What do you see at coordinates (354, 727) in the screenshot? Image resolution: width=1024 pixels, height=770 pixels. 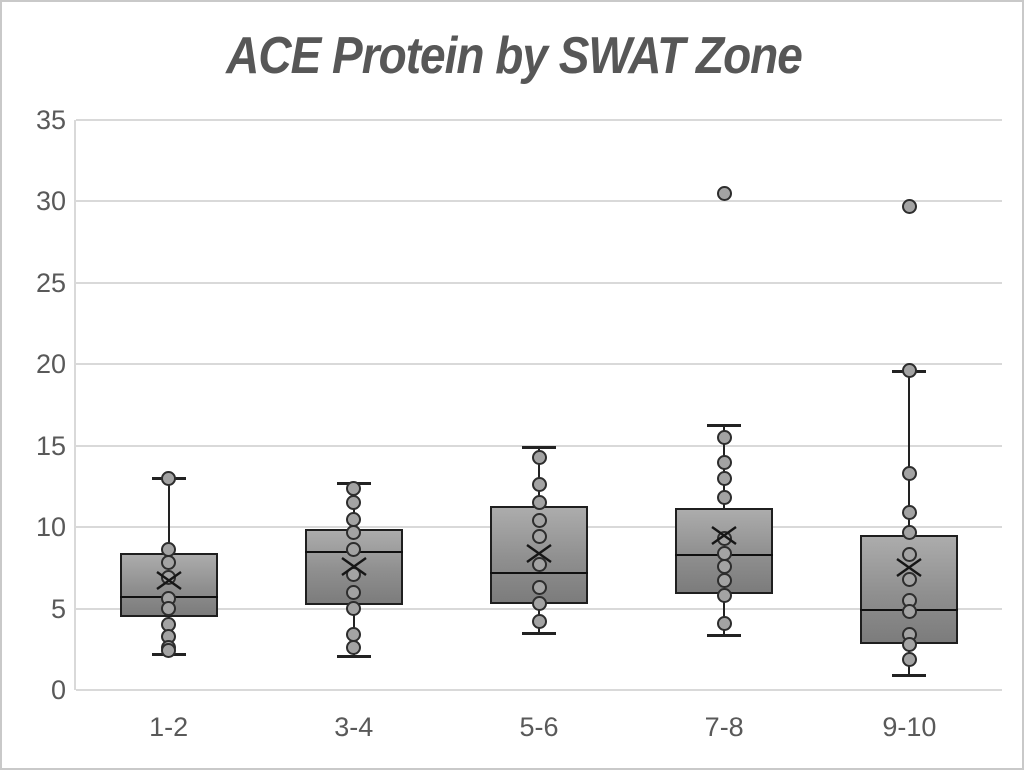 I see `x-axis-label: 3-4` at bounding box center [354, 727].